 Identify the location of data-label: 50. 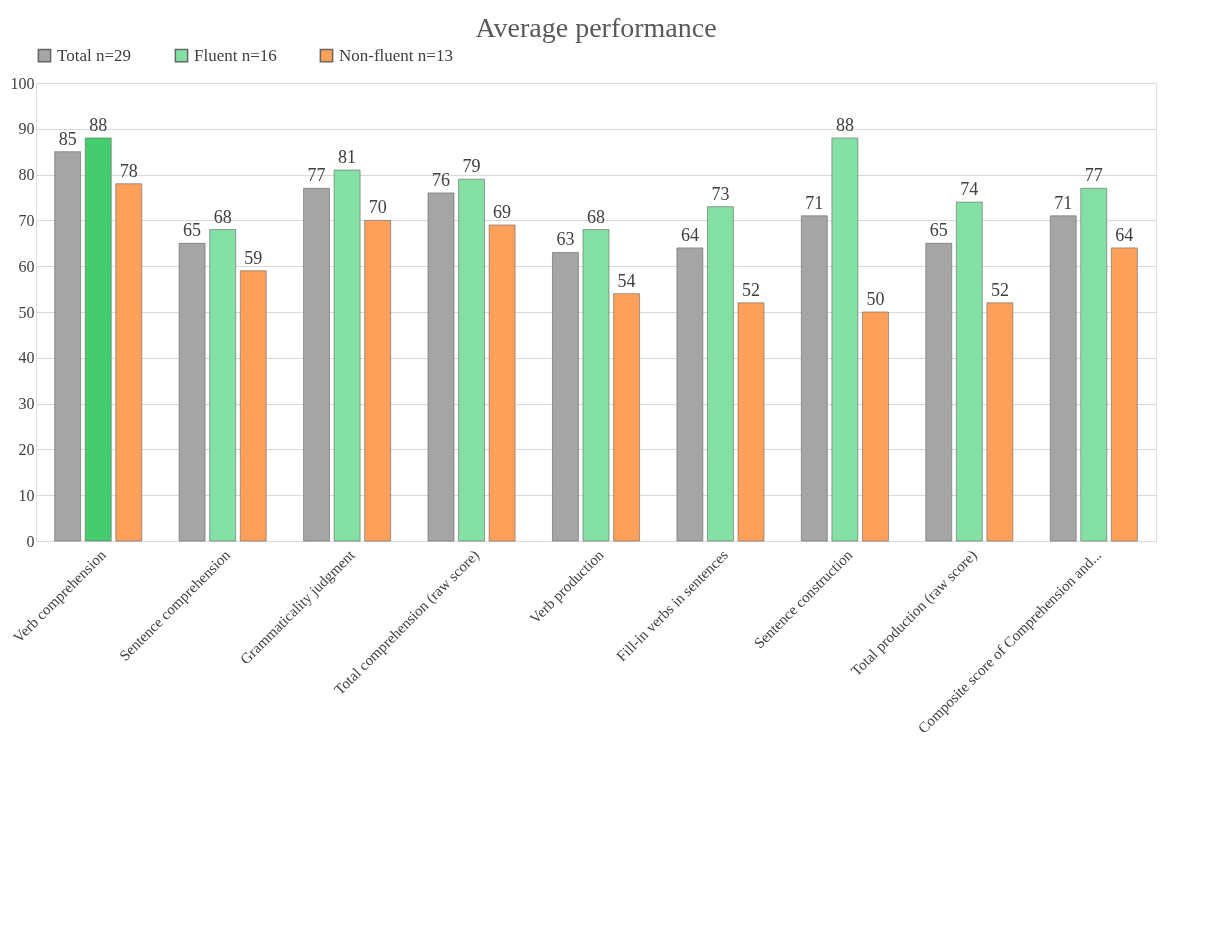
(875, 299).